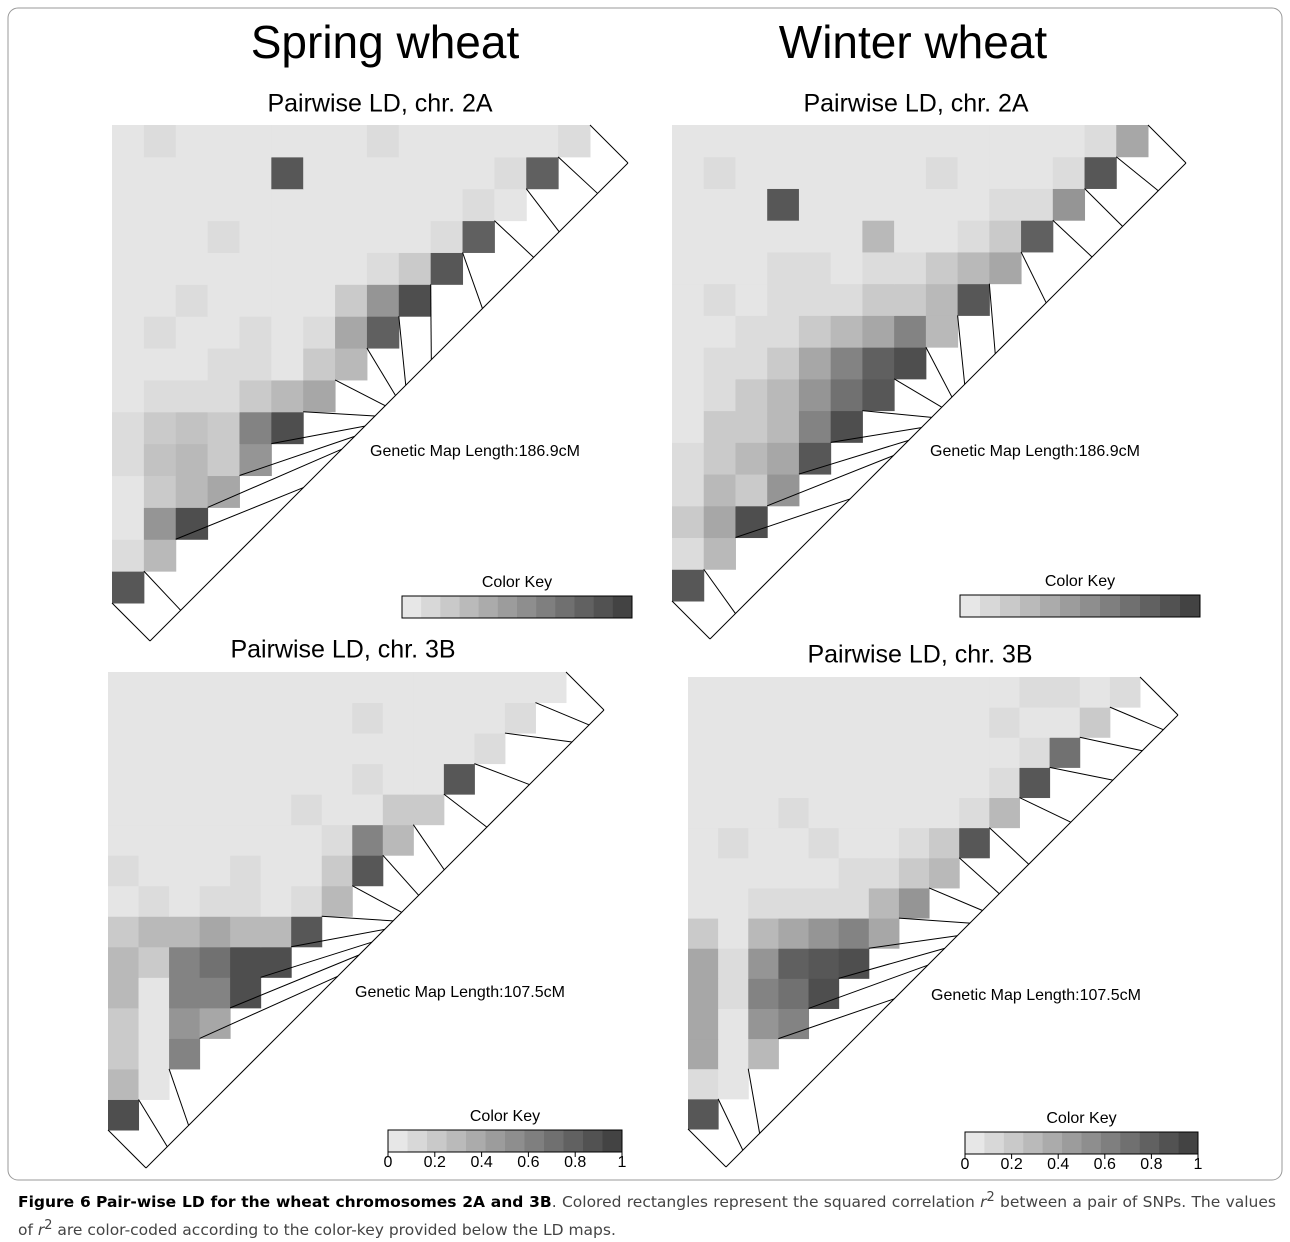  Describe the element at coordinates (983, 1202) in the screenshot. I see `caption-symbol: r` at that location.